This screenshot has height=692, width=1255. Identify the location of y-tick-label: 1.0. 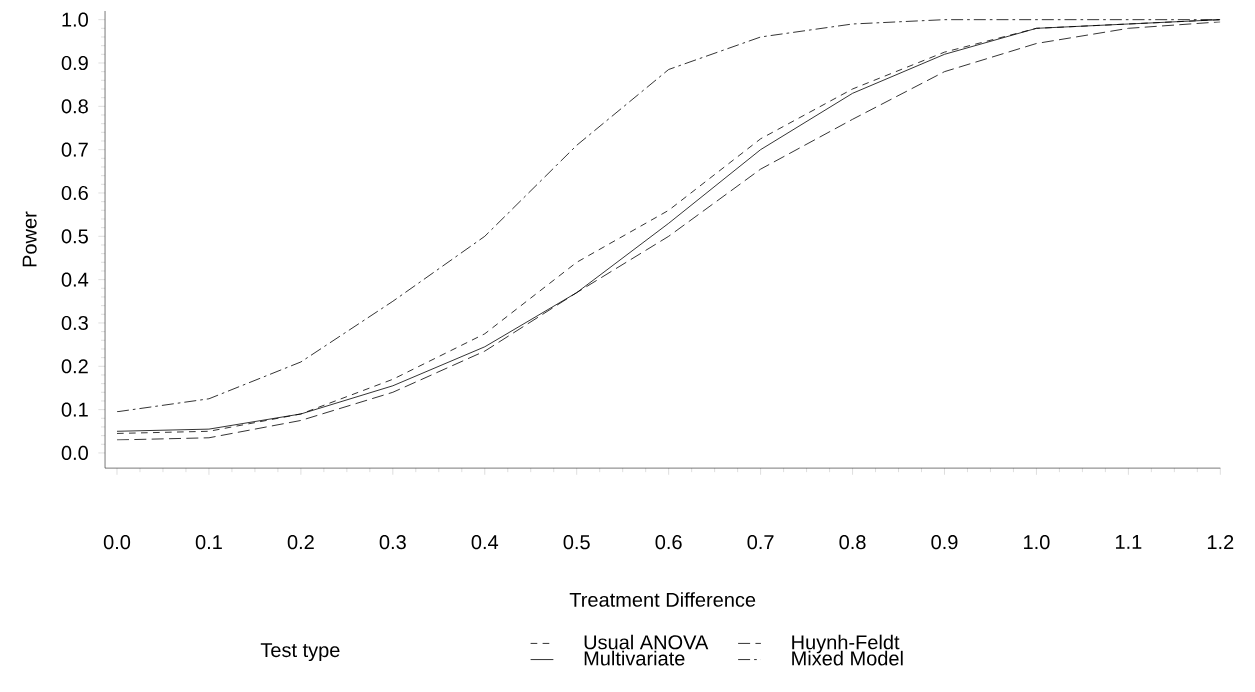
(75, 19).